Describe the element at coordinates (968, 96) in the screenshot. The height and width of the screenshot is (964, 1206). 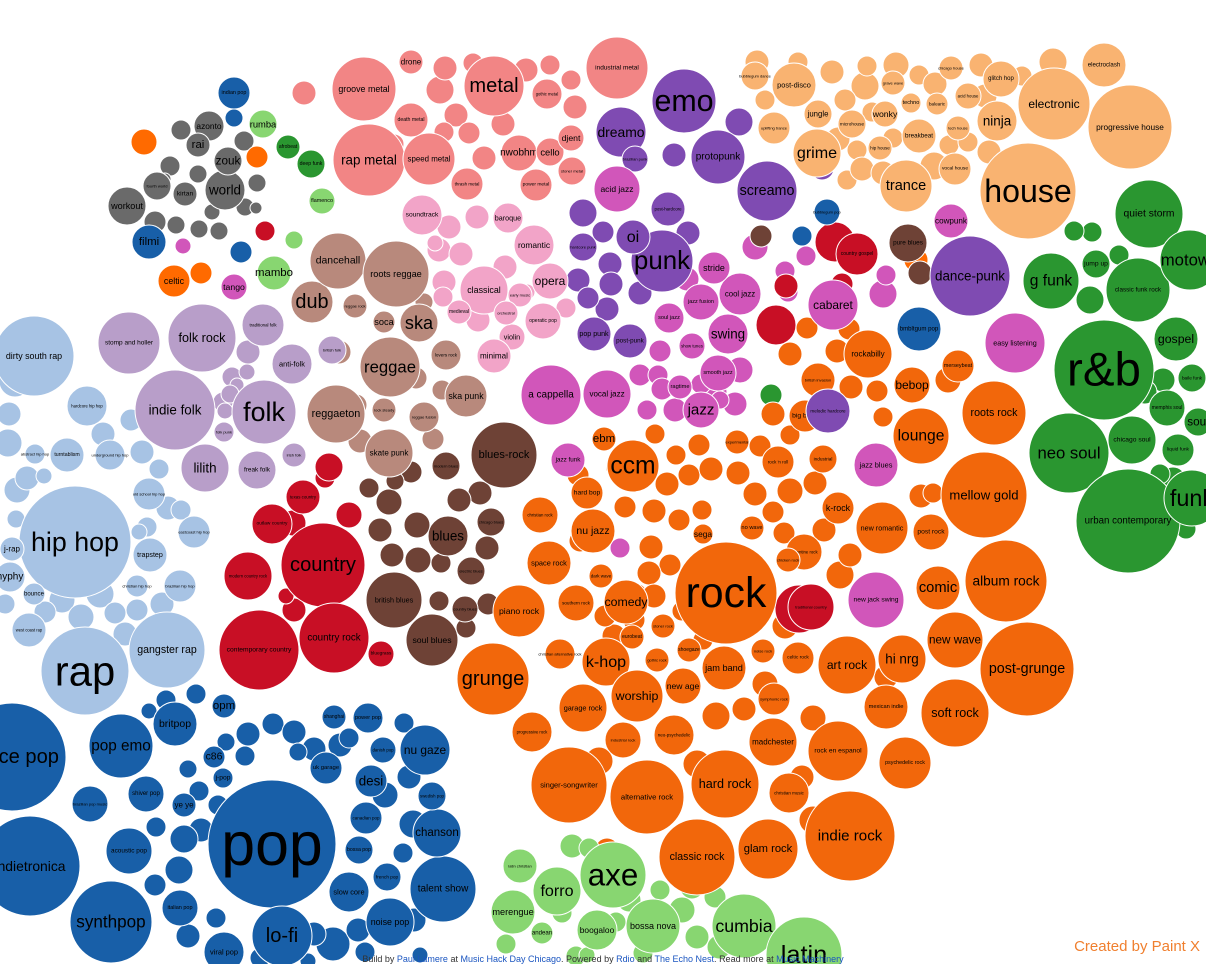
I see `genre-bubble-acid-house: acid house` at that location.